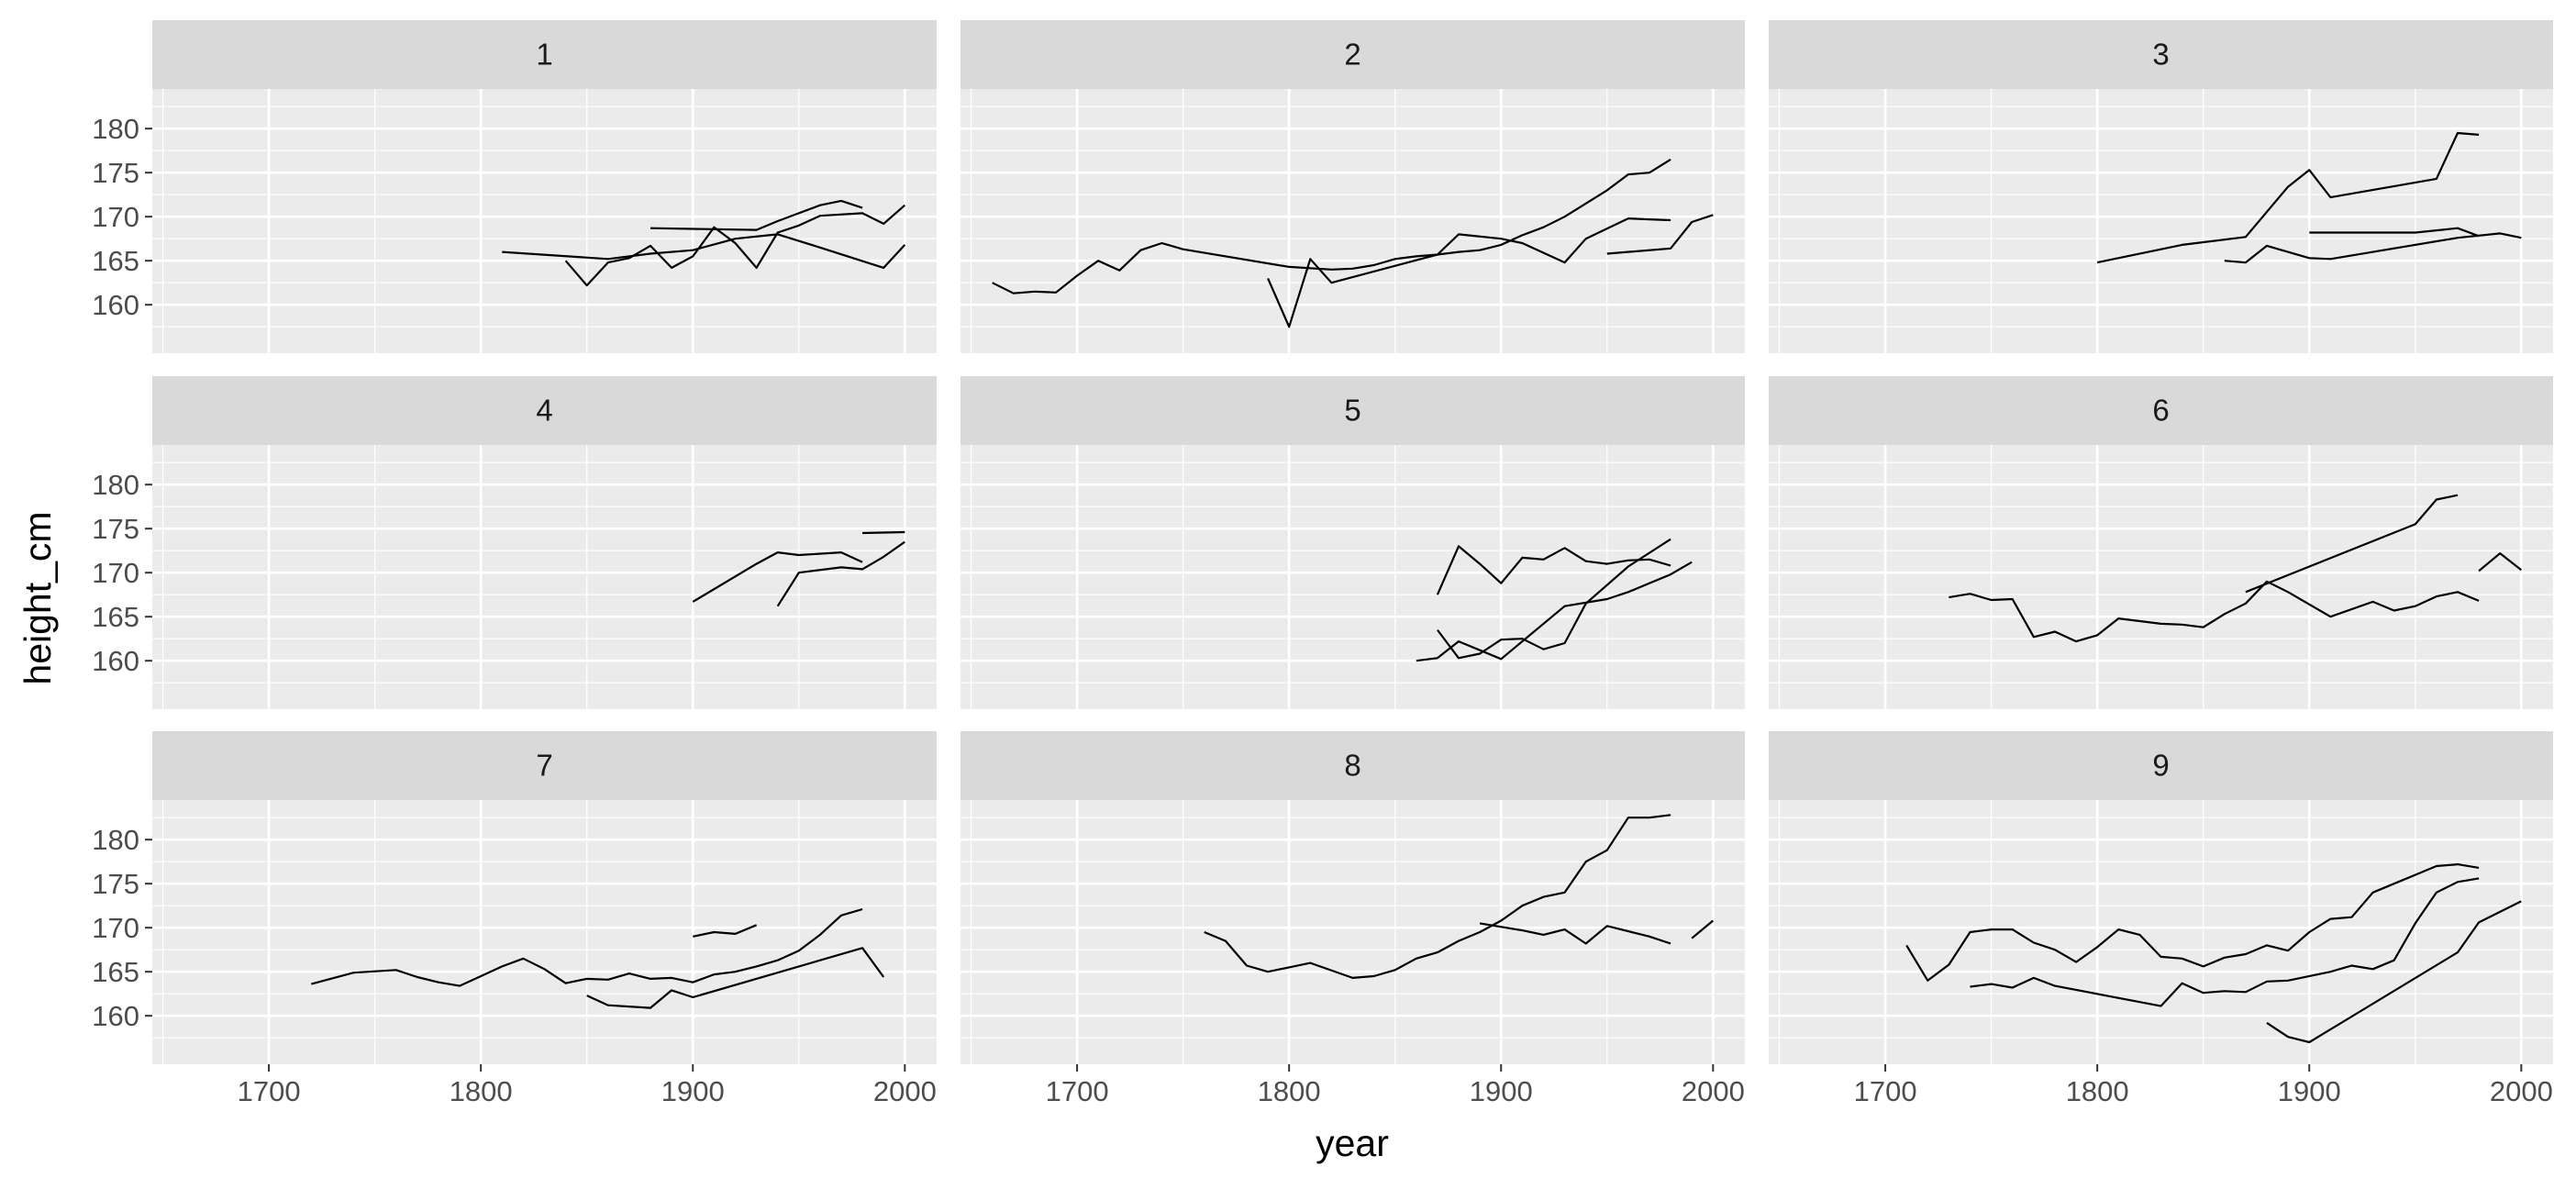  I want to click on facet-panel-7: 7 160 165 170 175 180 1700 1800 1900 2000, so click(514, 919).